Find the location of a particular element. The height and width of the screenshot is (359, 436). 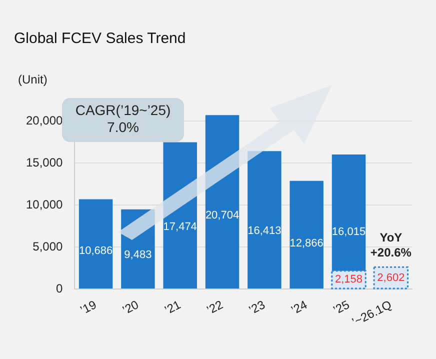

y-tick-label: 15,000 is located at coordinates (45, 162).